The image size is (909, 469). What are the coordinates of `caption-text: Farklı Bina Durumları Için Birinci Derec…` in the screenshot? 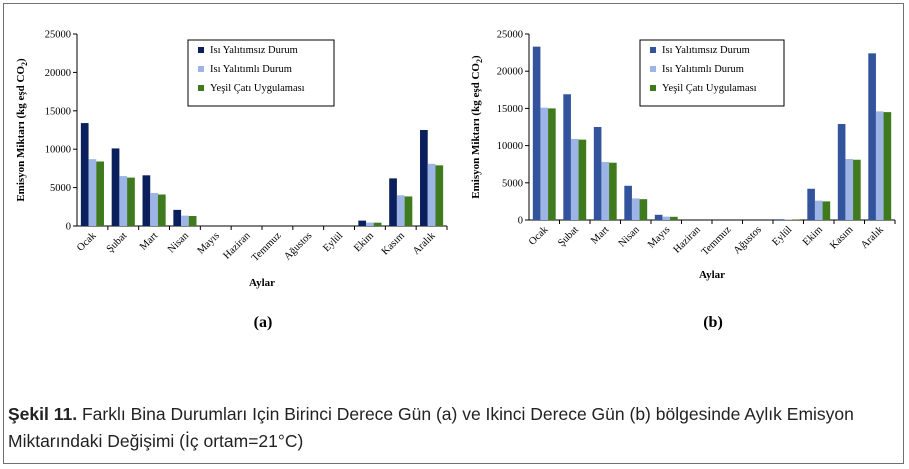 It's located at (431, 427).